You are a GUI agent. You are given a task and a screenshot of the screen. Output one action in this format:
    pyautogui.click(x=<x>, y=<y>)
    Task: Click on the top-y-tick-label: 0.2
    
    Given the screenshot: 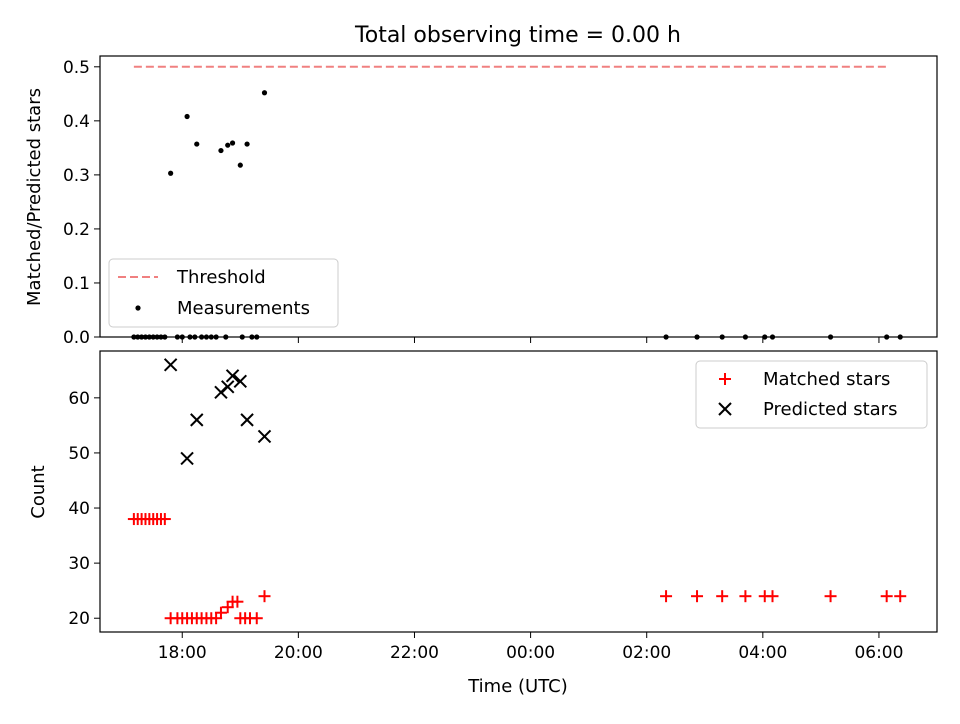 What is the action you would take?
    pyautogui.click(x=76, y=230)
    